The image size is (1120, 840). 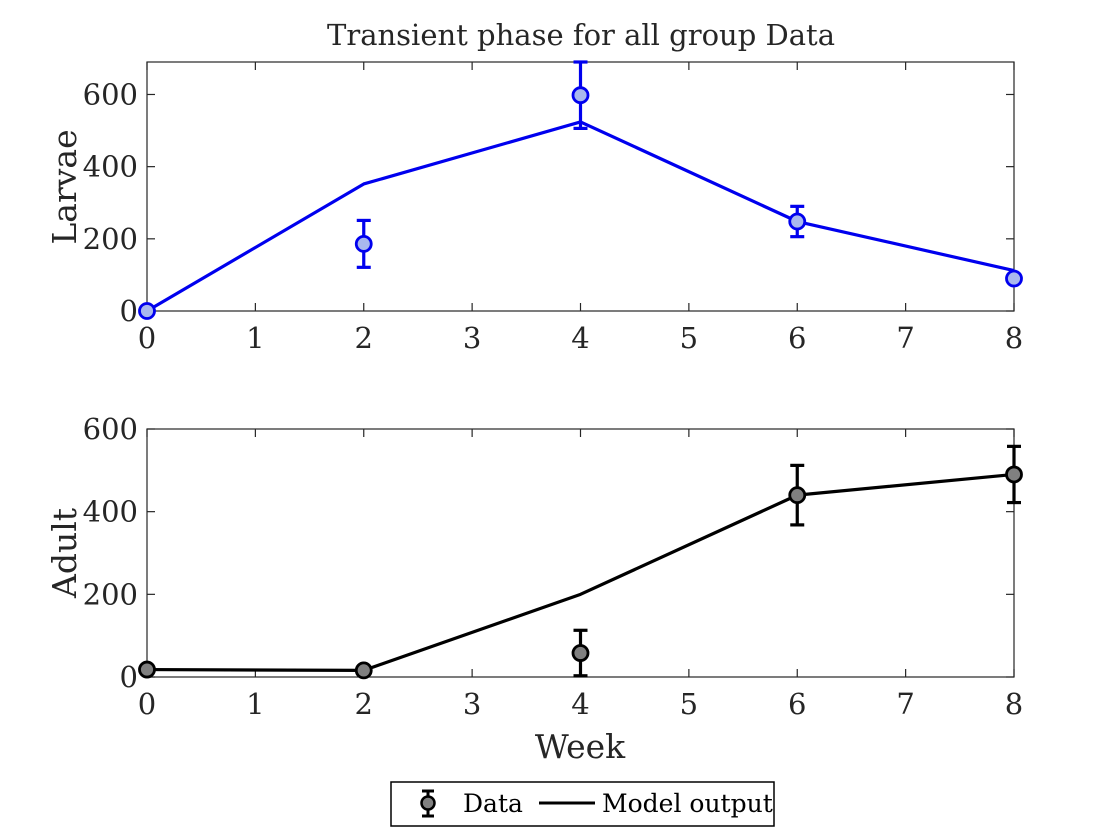 I want to click on x-axis-label: Week, so click(x=580, y=746).